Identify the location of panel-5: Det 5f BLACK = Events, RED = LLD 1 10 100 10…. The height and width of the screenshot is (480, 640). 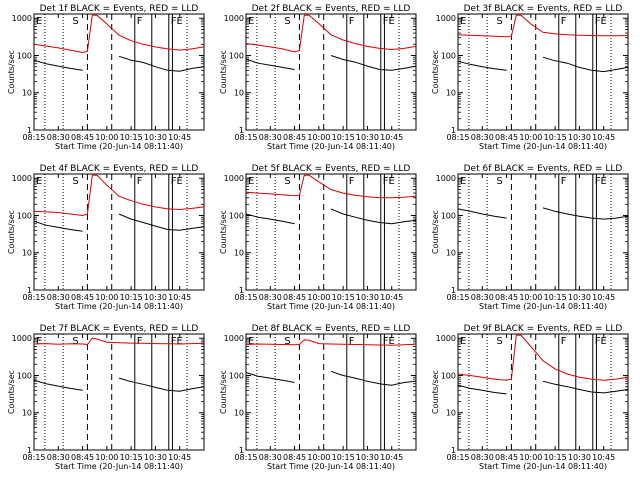
(318, 237).